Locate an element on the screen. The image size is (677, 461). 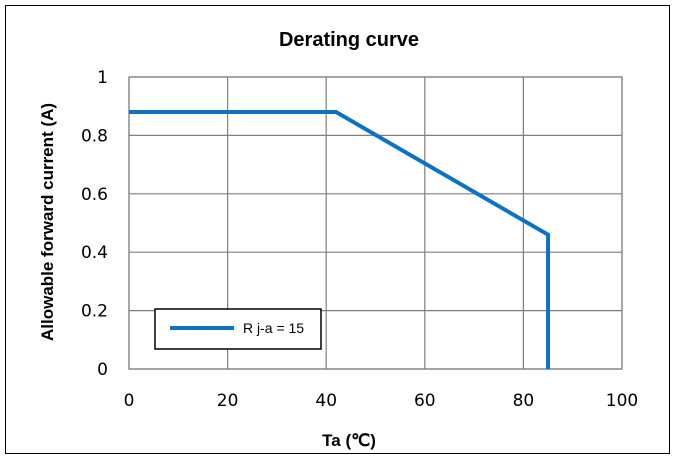
y-tick-label: 0.2 is located at coordinates (94, 312).